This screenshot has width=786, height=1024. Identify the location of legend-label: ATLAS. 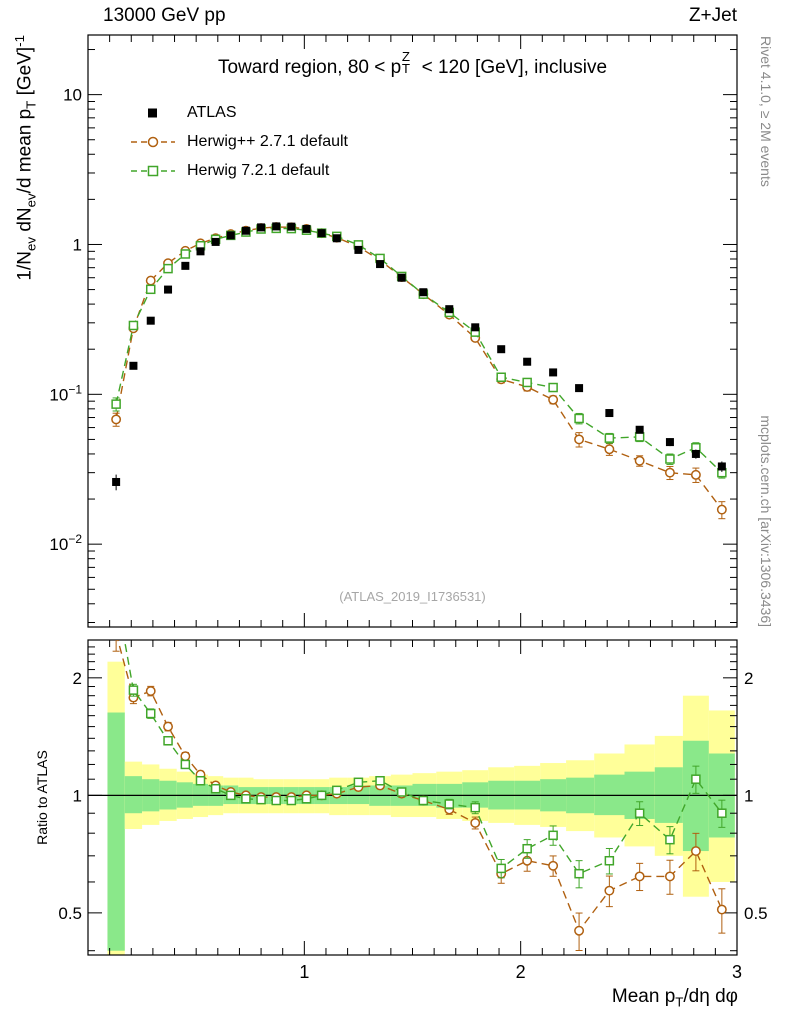
(212, 112).